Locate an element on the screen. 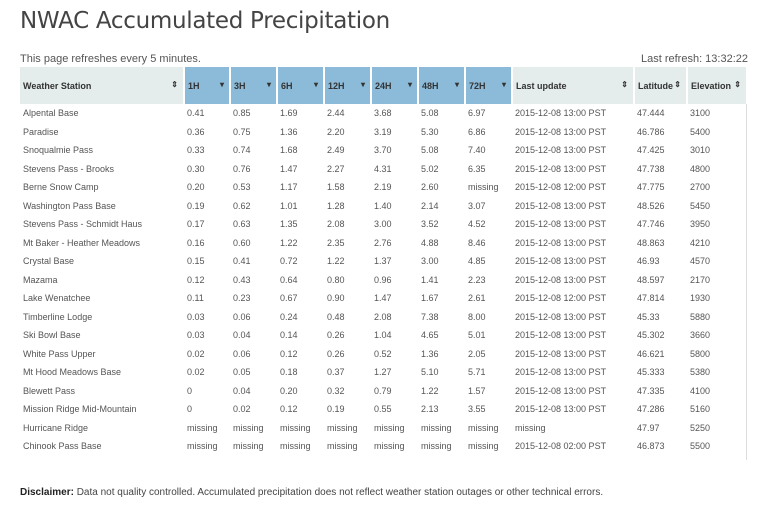  cell-weather-station: Berne Snow Camp is located at coordinates (61, 187).